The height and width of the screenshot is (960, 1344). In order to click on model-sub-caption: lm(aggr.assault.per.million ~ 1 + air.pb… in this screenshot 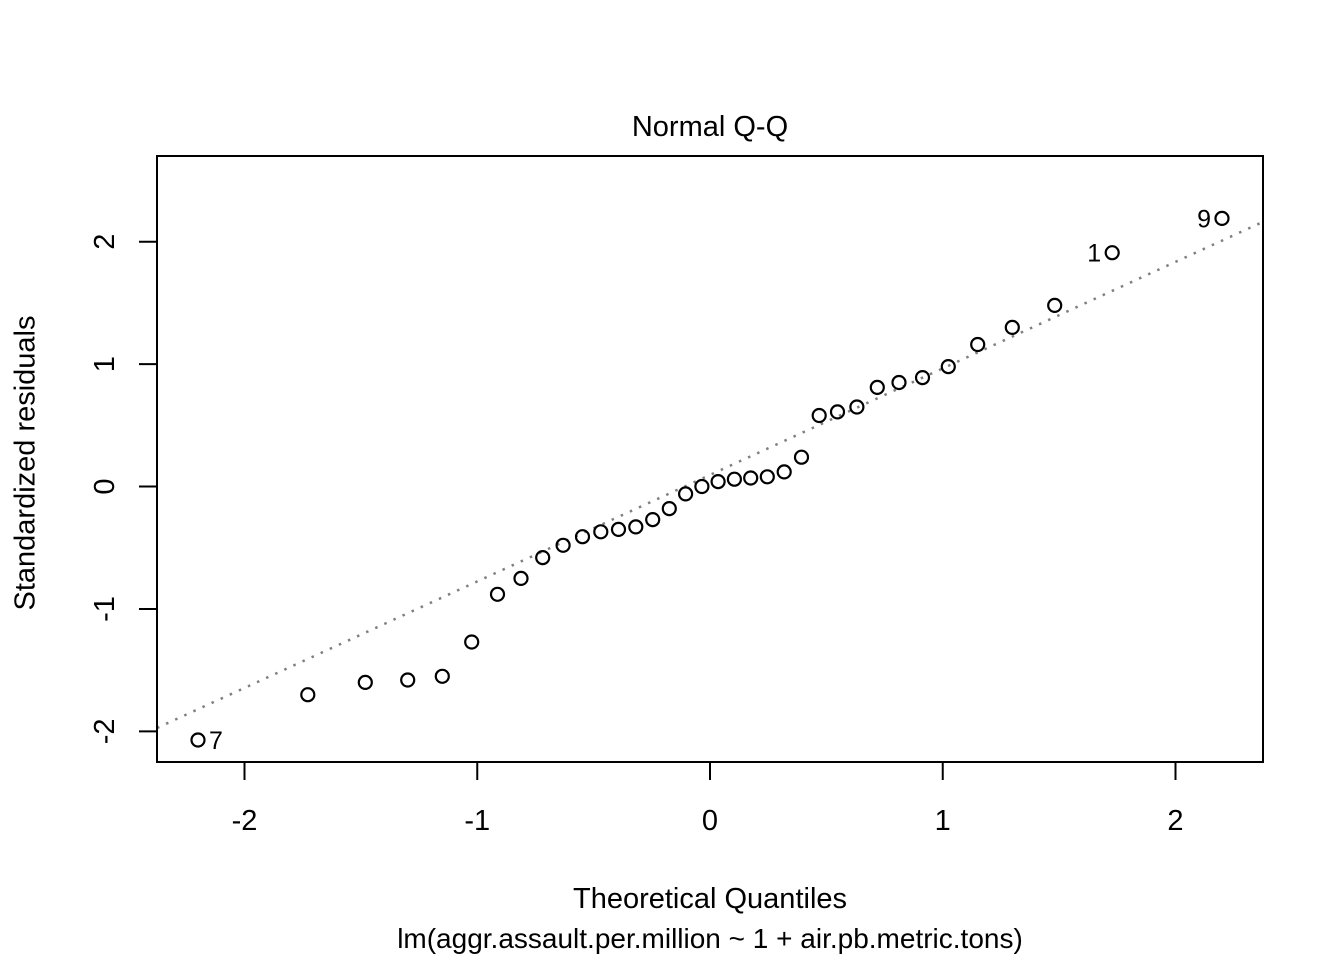, I will do `click(710, 938)`.